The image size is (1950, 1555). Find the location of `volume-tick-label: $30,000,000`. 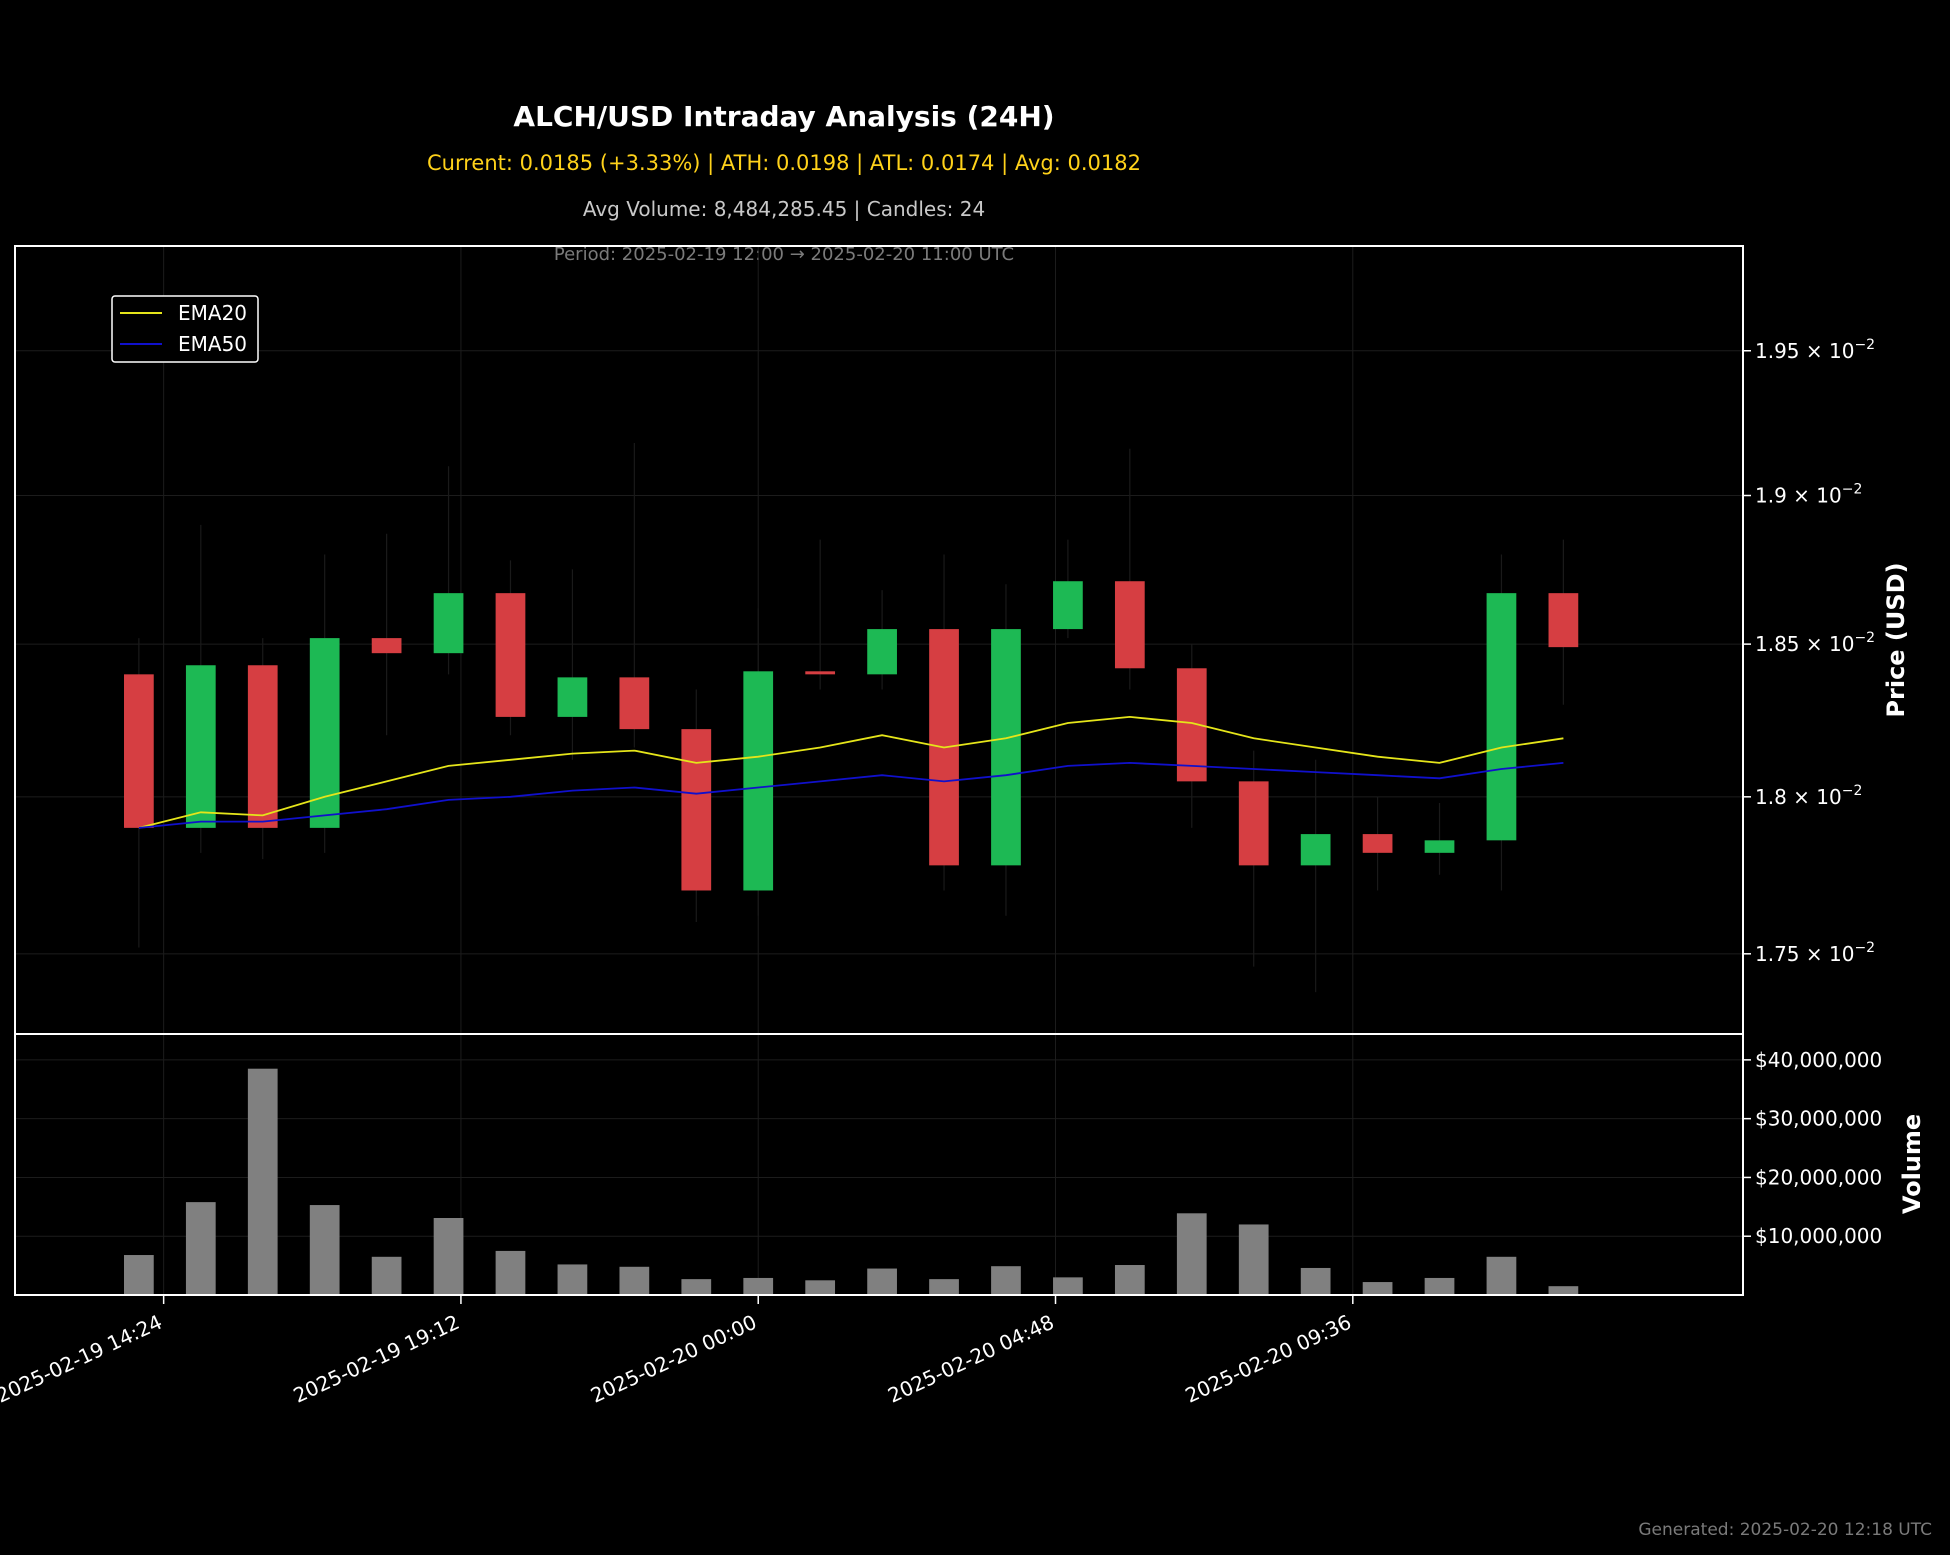

volume-tick-label: $30,000,000 is located at coordinates (1818, 1119).